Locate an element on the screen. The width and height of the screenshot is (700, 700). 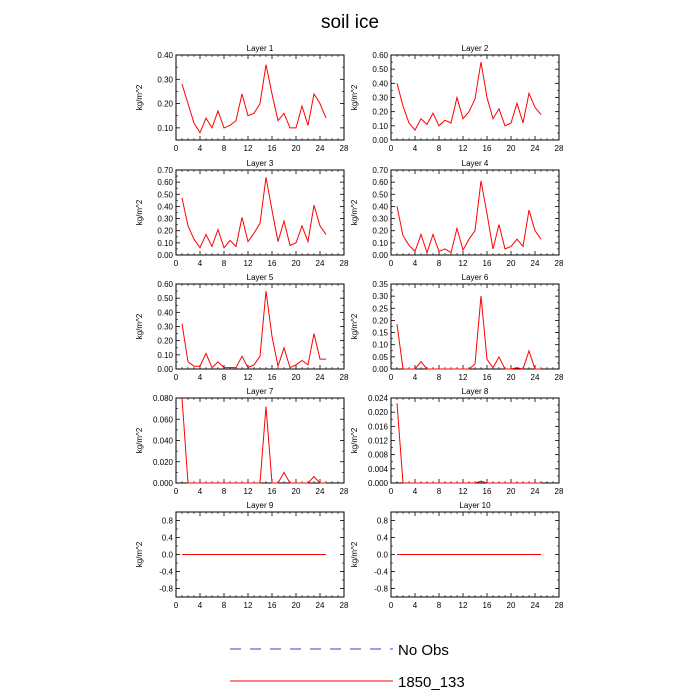
y-tick-label: -0.4 is located at coordinates (166, 572).